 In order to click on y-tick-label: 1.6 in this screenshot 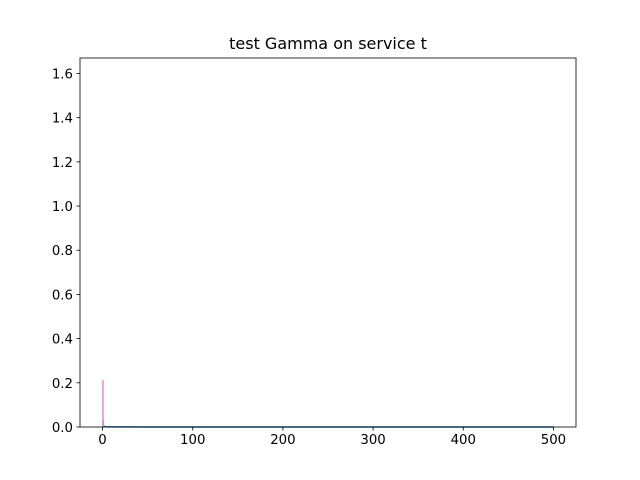, I will do `click(62, 74)`.